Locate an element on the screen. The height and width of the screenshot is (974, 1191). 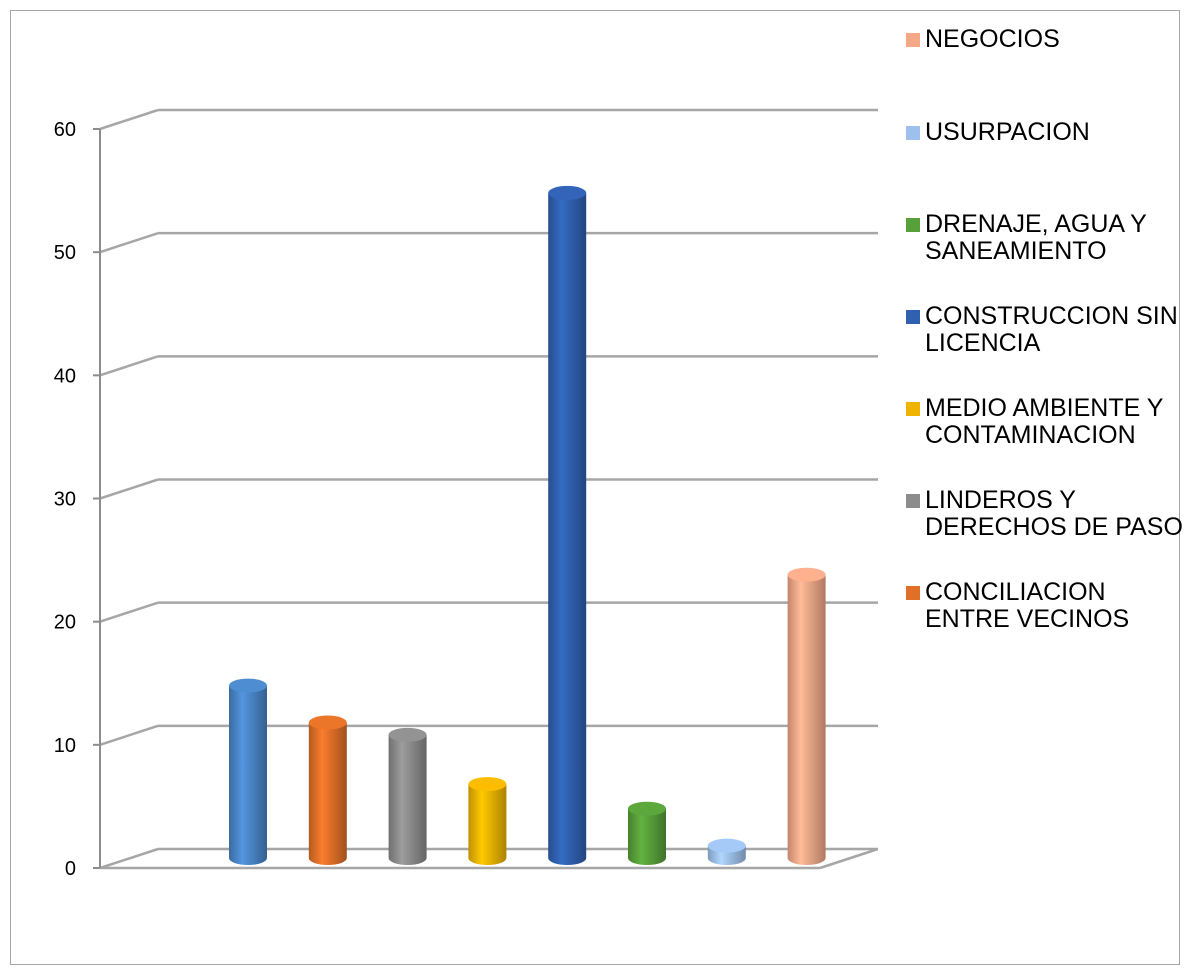
y-tick-label: 20 is located at coordinates (65, 623).